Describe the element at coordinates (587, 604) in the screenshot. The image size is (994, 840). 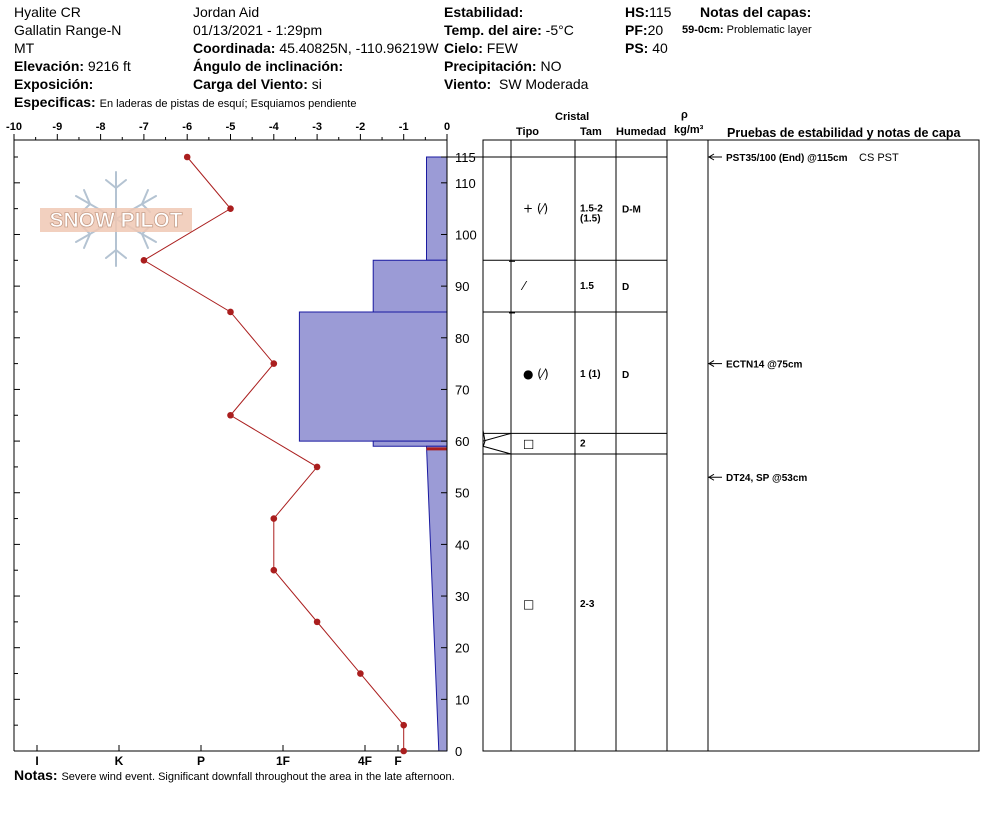
I see `layer-size: 2-3` at that location.